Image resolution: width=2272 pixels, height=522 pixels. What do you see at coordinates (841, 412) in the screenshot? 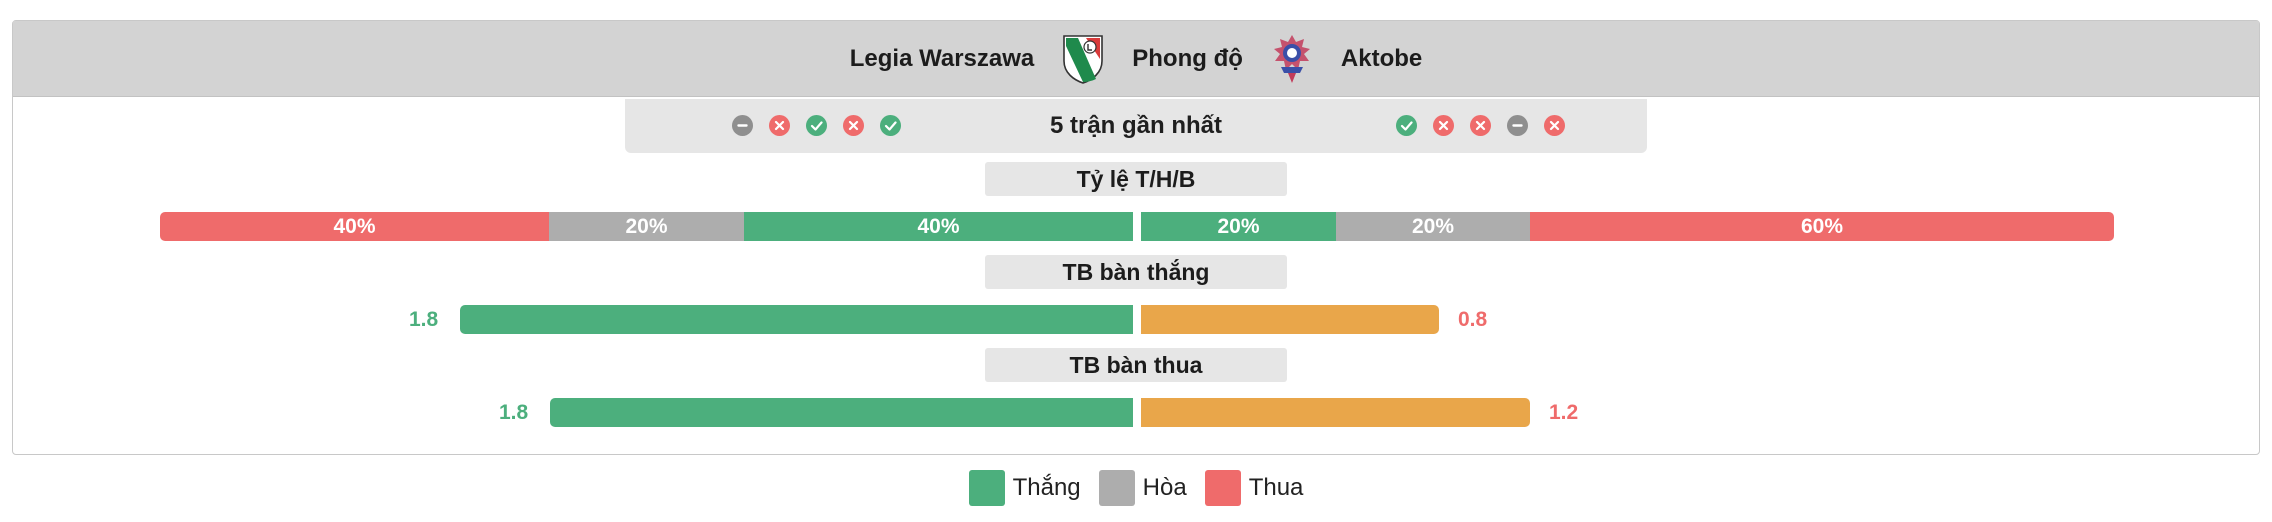
I see `home-goals-conceded-bar` at bounding box center [841, 412].